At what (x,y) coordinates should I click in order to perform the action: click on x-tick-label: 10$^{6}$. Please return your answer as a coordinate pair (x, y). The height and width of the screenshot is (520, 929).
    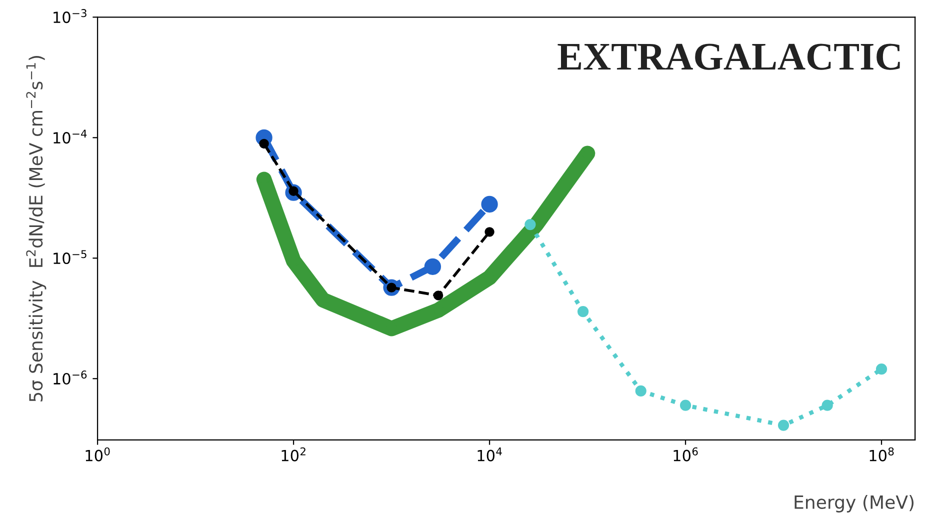
    Looking at the image, I should click on (686, 454).